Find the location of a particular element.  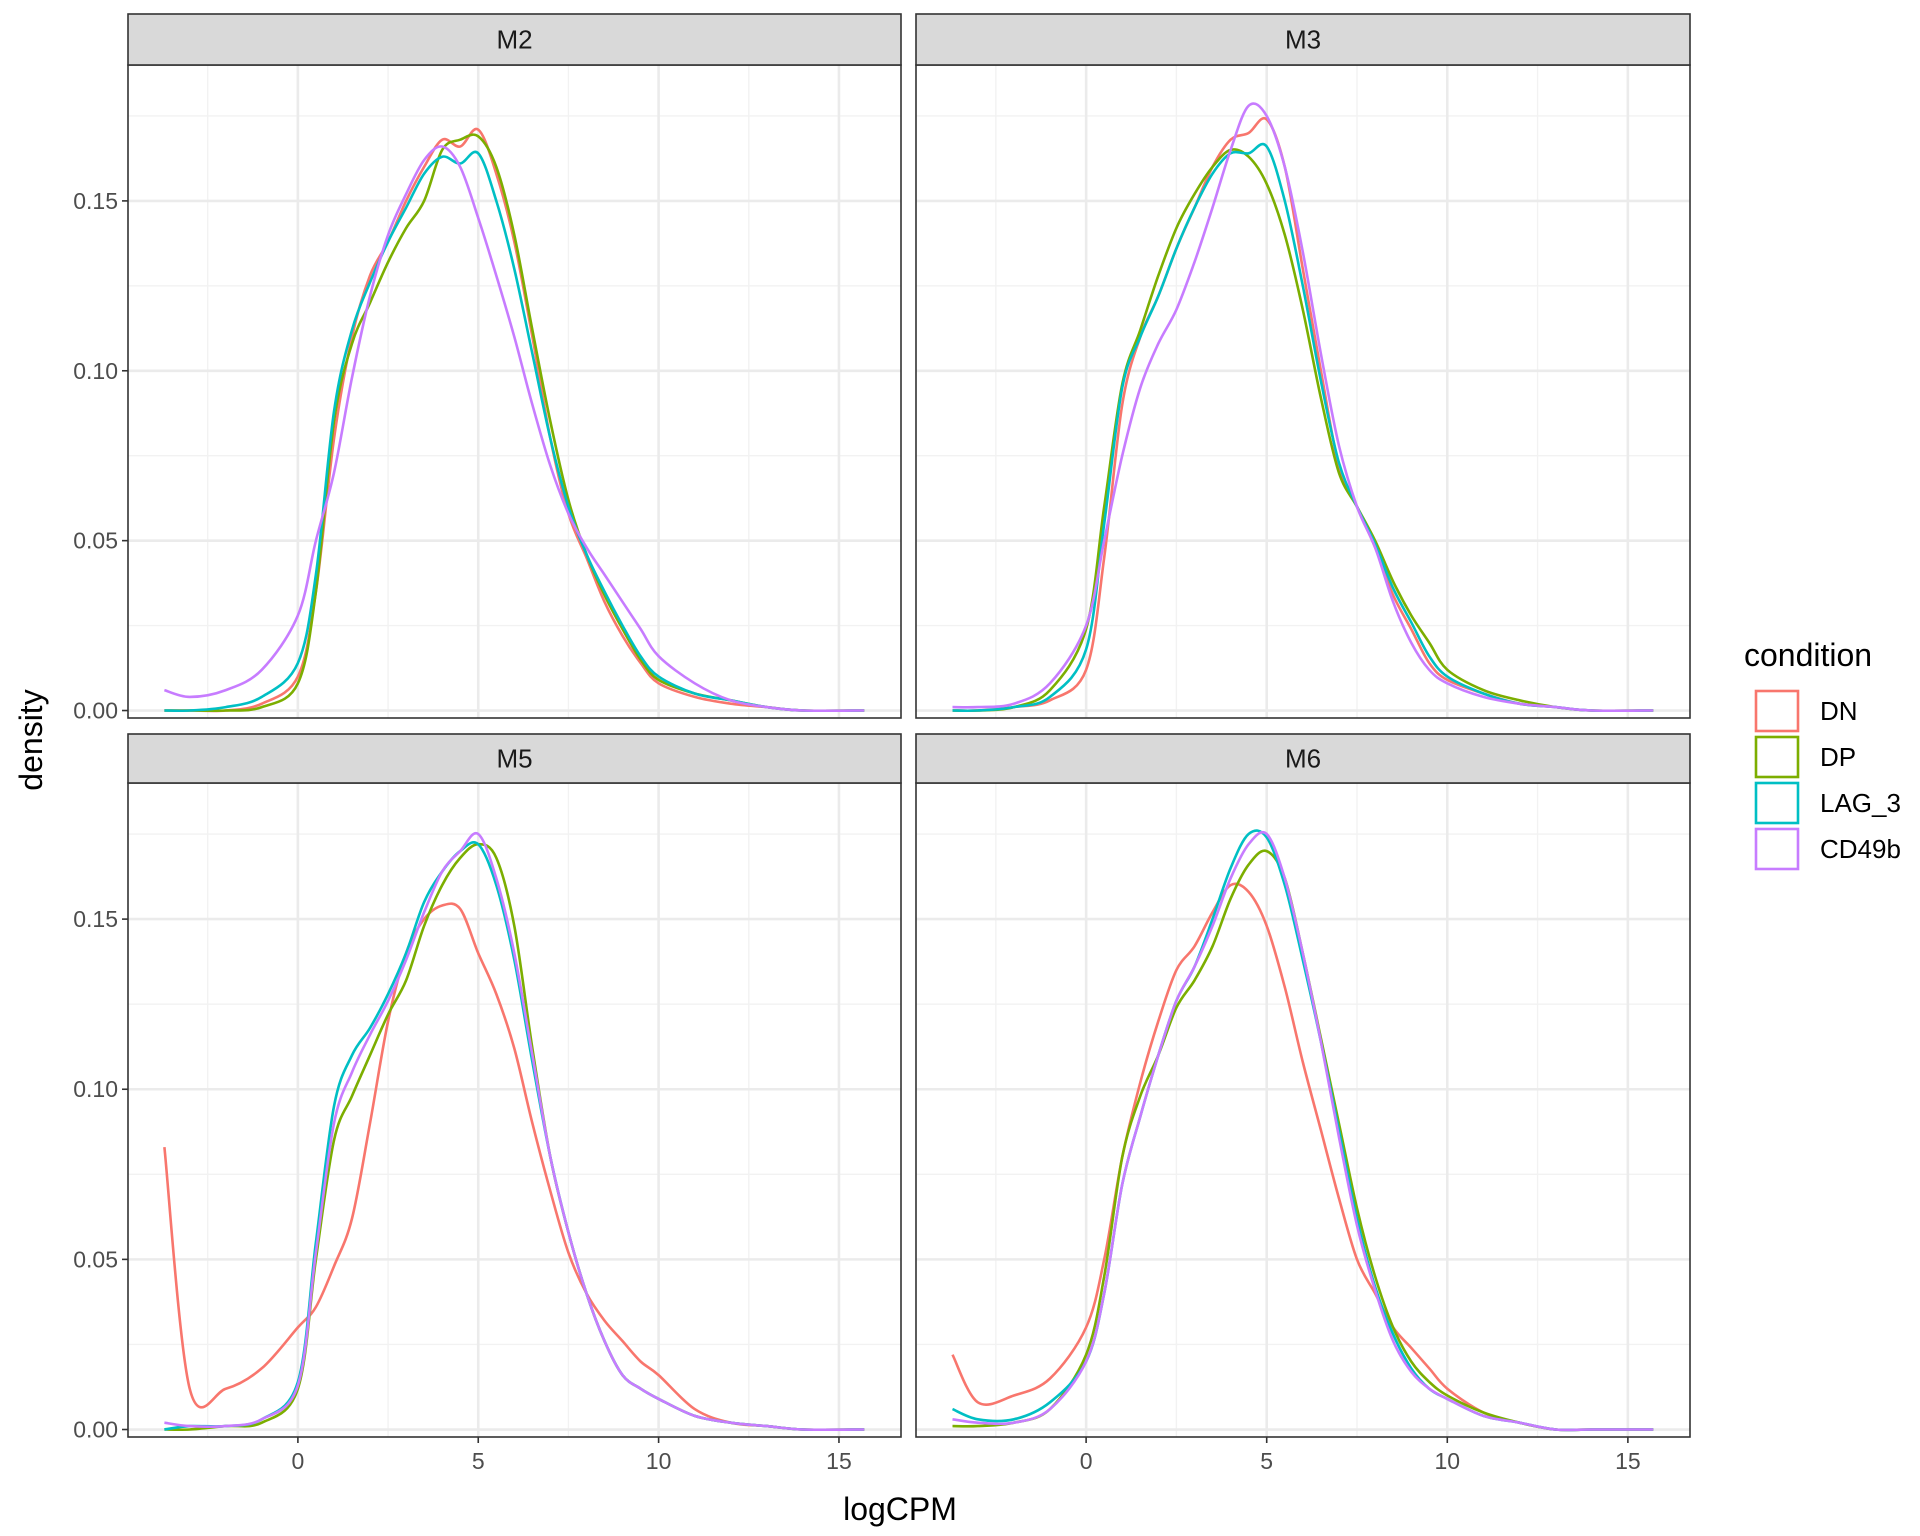

facet-strip-label: M6 is located at coordinates (1303, 759).